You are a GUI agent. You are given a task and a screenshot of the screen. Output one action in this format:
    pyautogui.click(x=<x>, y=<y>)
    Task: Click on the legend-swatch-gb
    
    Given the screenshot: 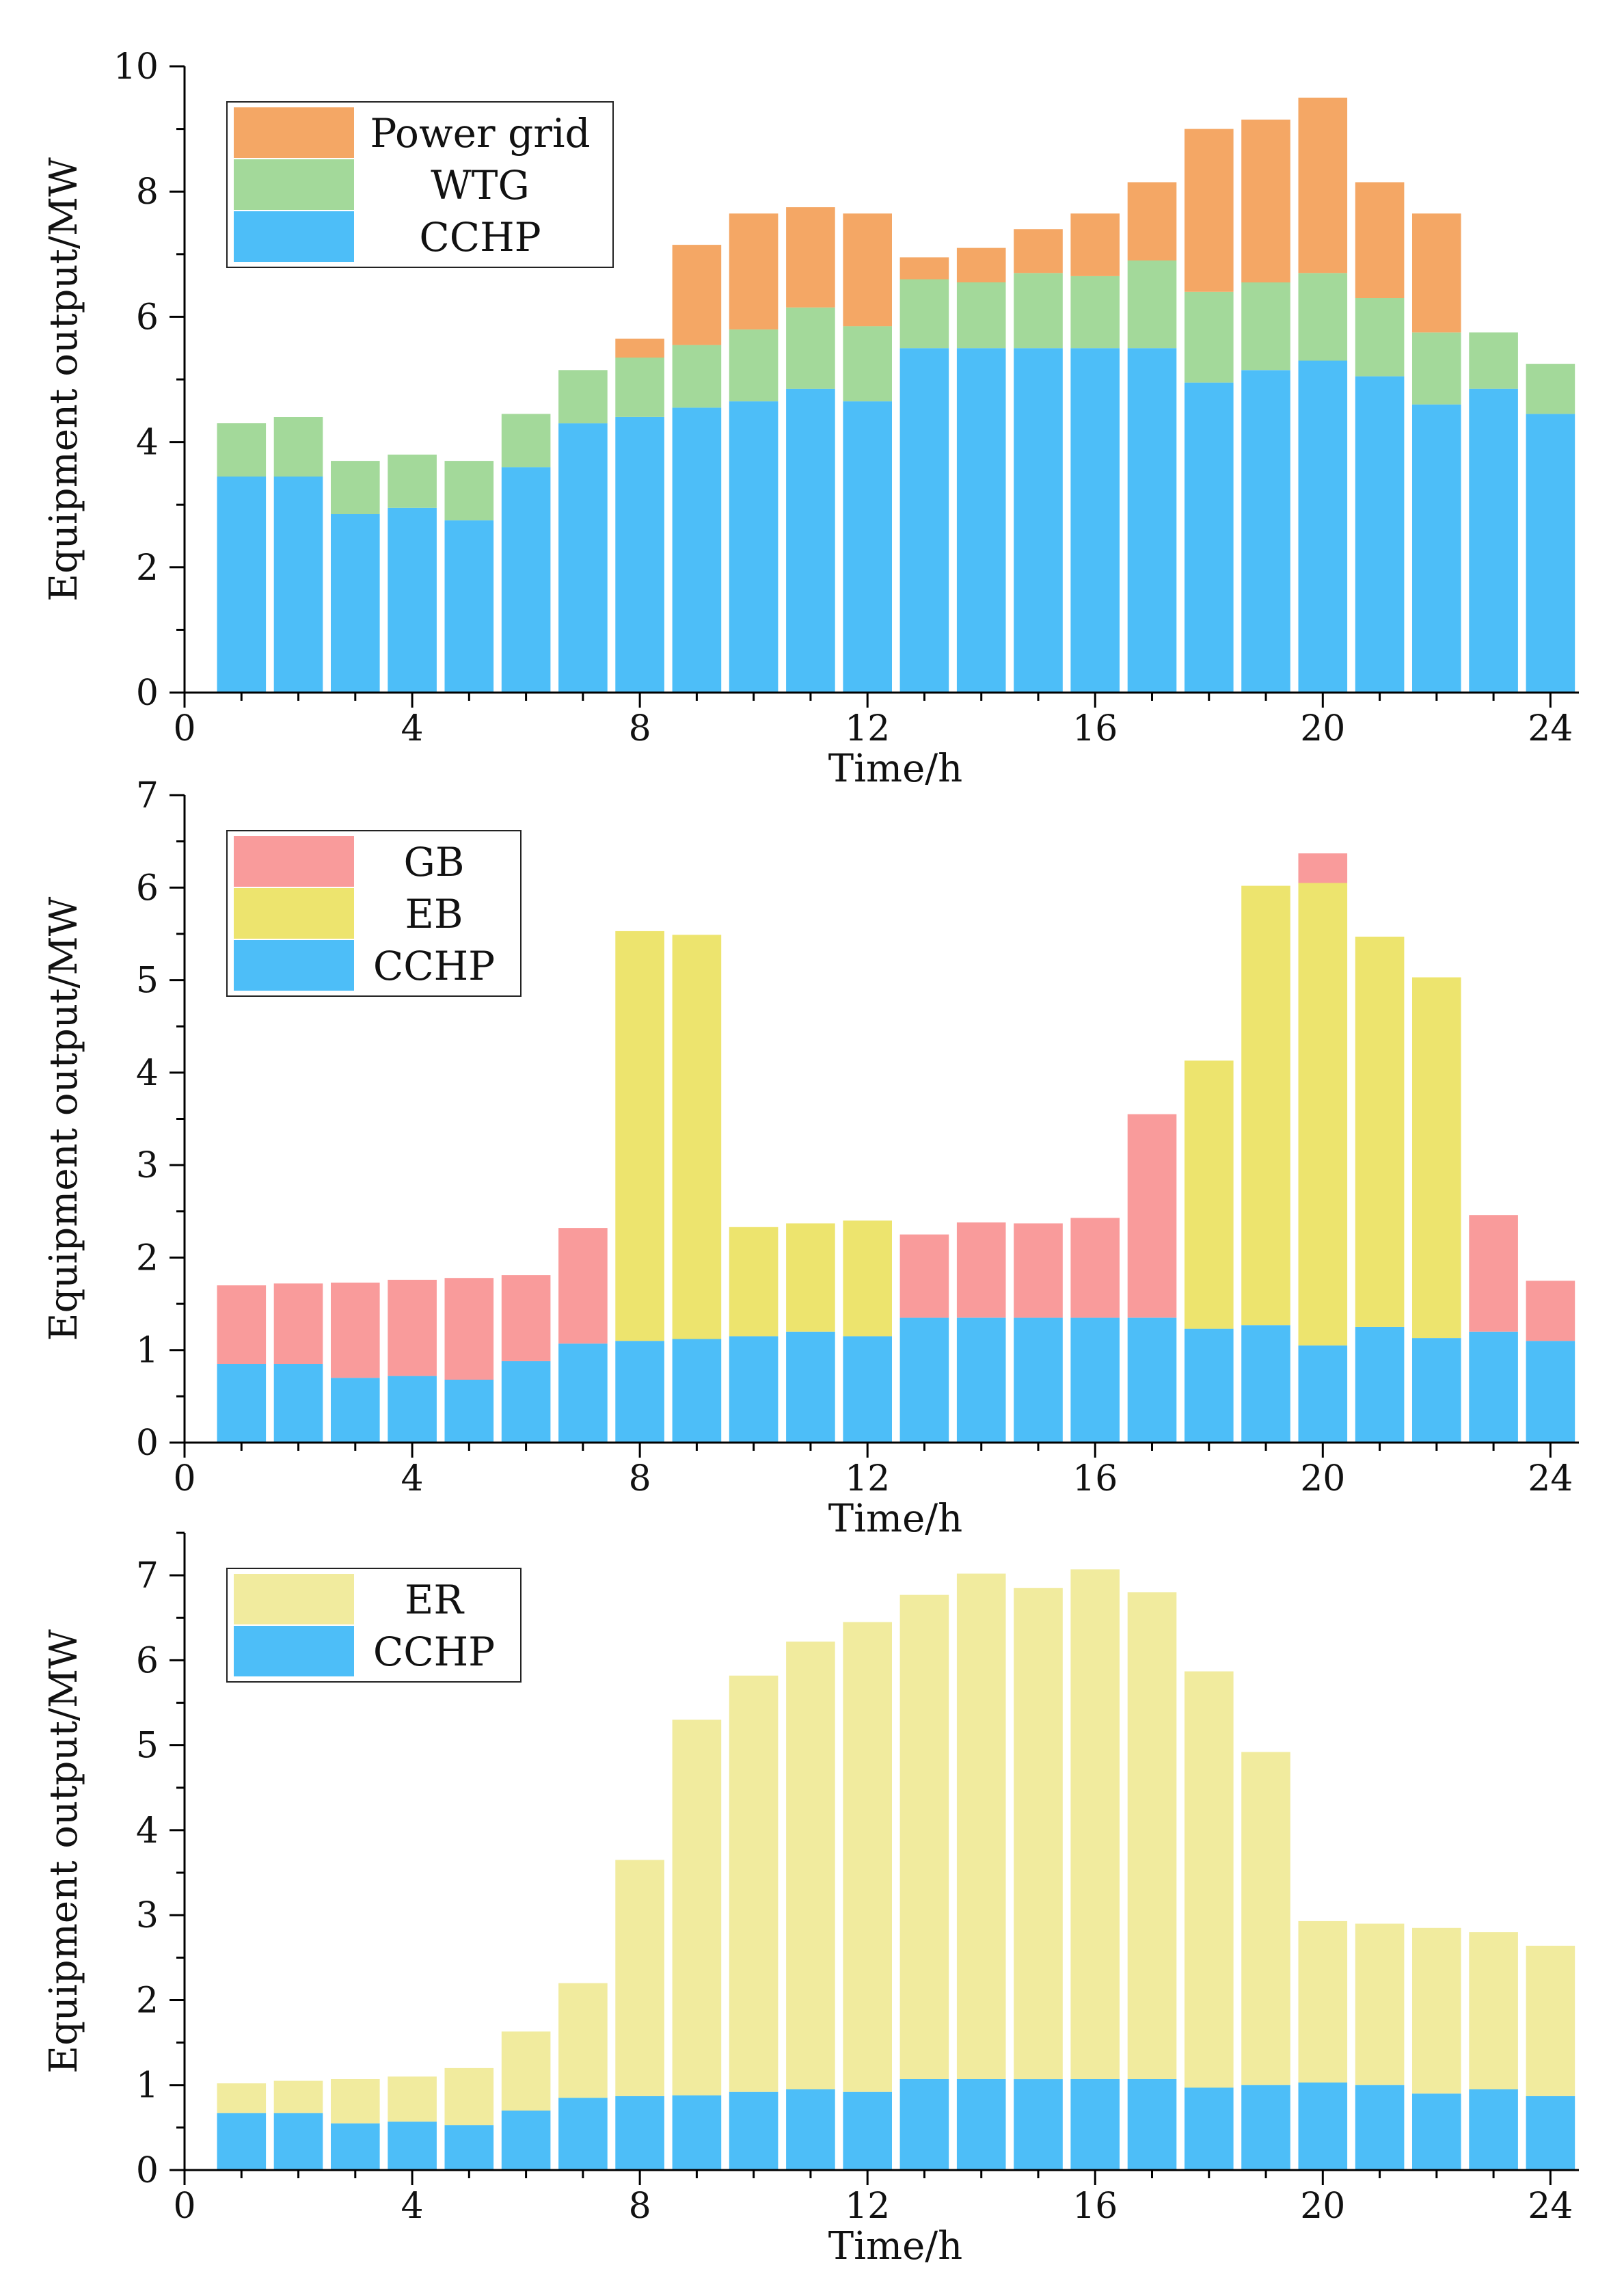 What is the action you would take?
    pyautogui.click(x=294, y=861)
    